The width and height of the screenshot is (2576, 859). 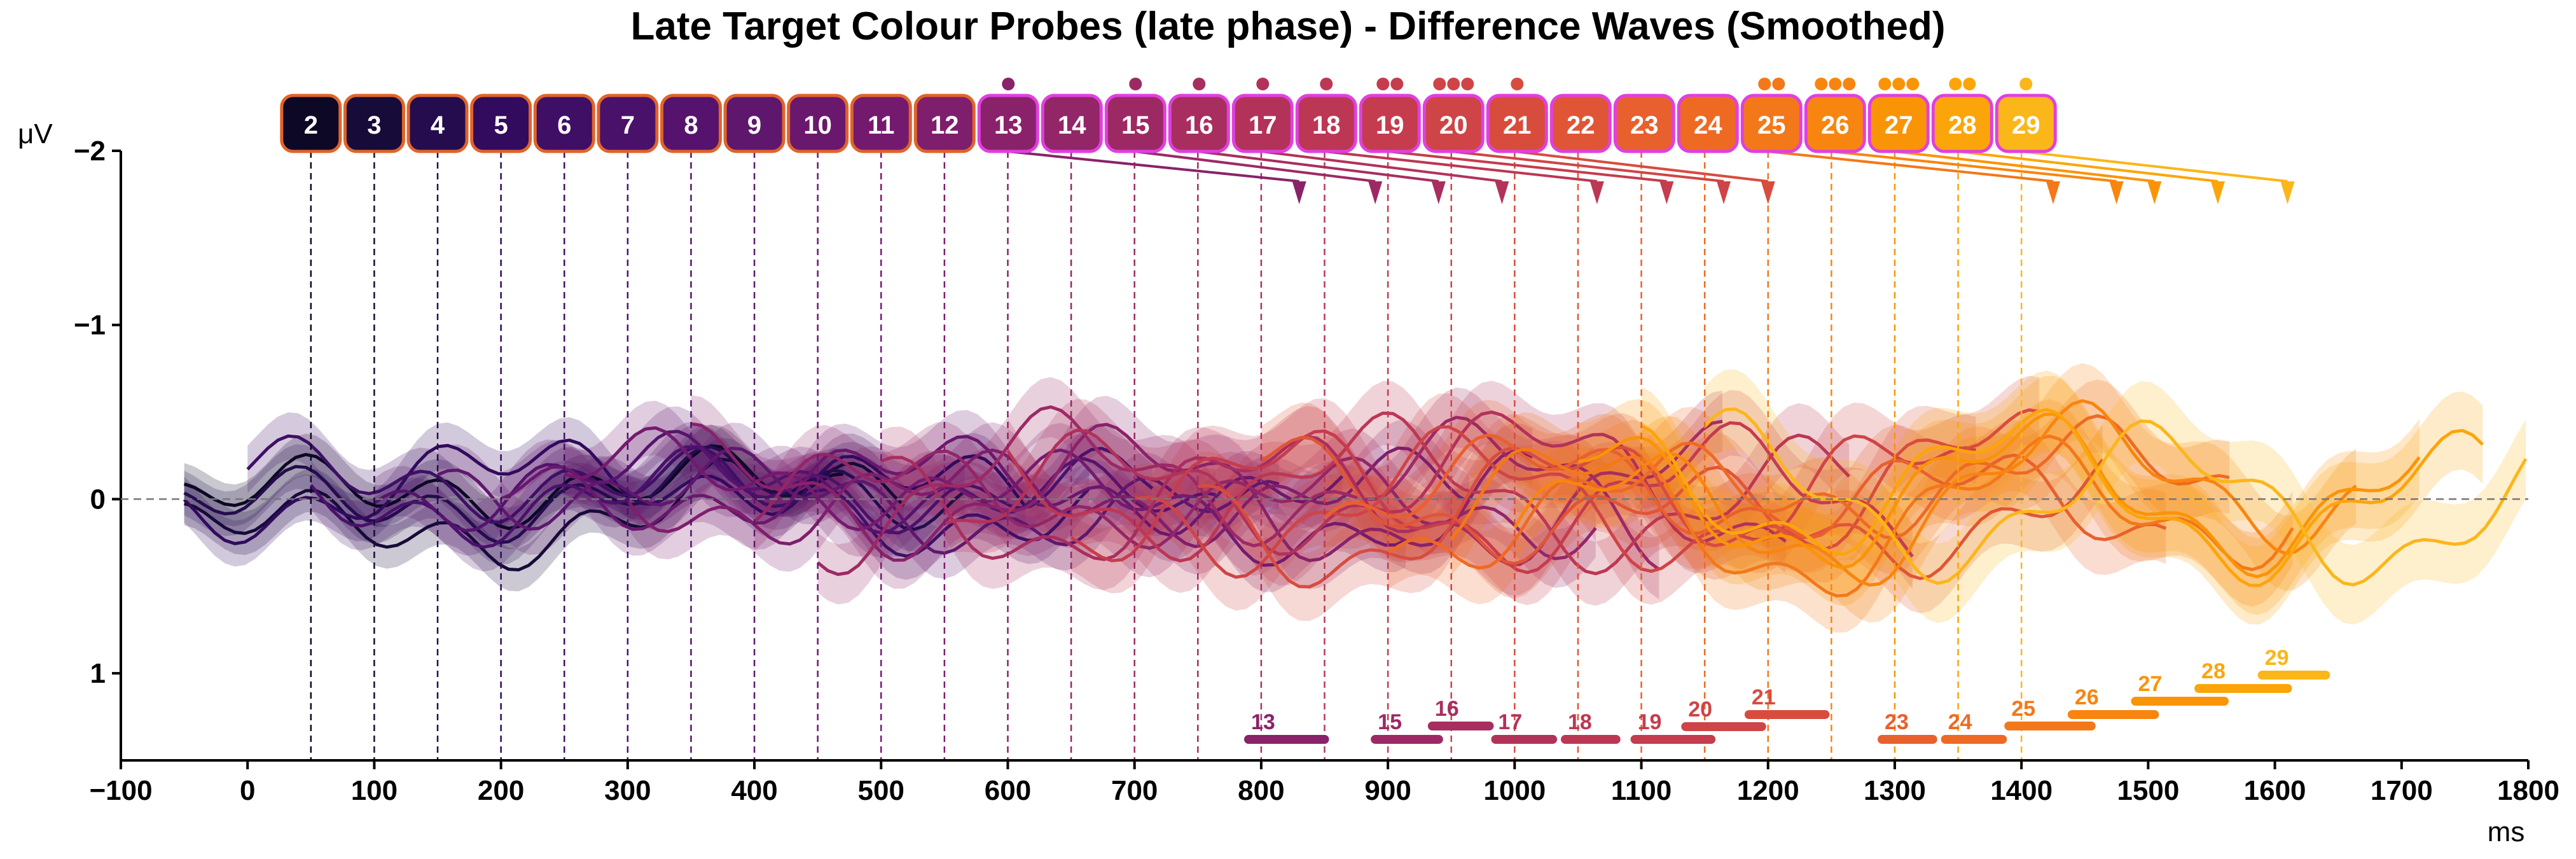 I want to click on significance-bar-label: 29, so click(x=2277, y=658).